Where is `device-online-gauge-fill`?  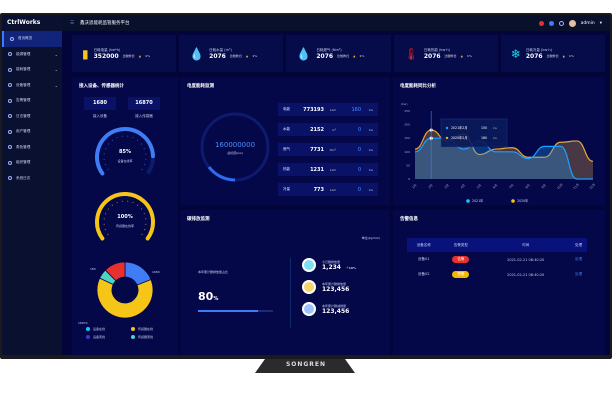
device-online-gauge-fill is located at coordinates (125, 151).